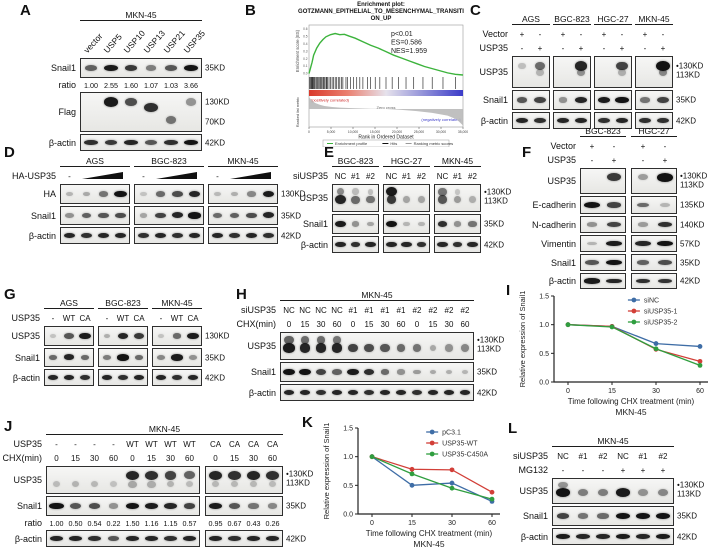 The height and width of the screenshot is (557, 720). I want to click on panel-letter-F: F, so click(527, 152).